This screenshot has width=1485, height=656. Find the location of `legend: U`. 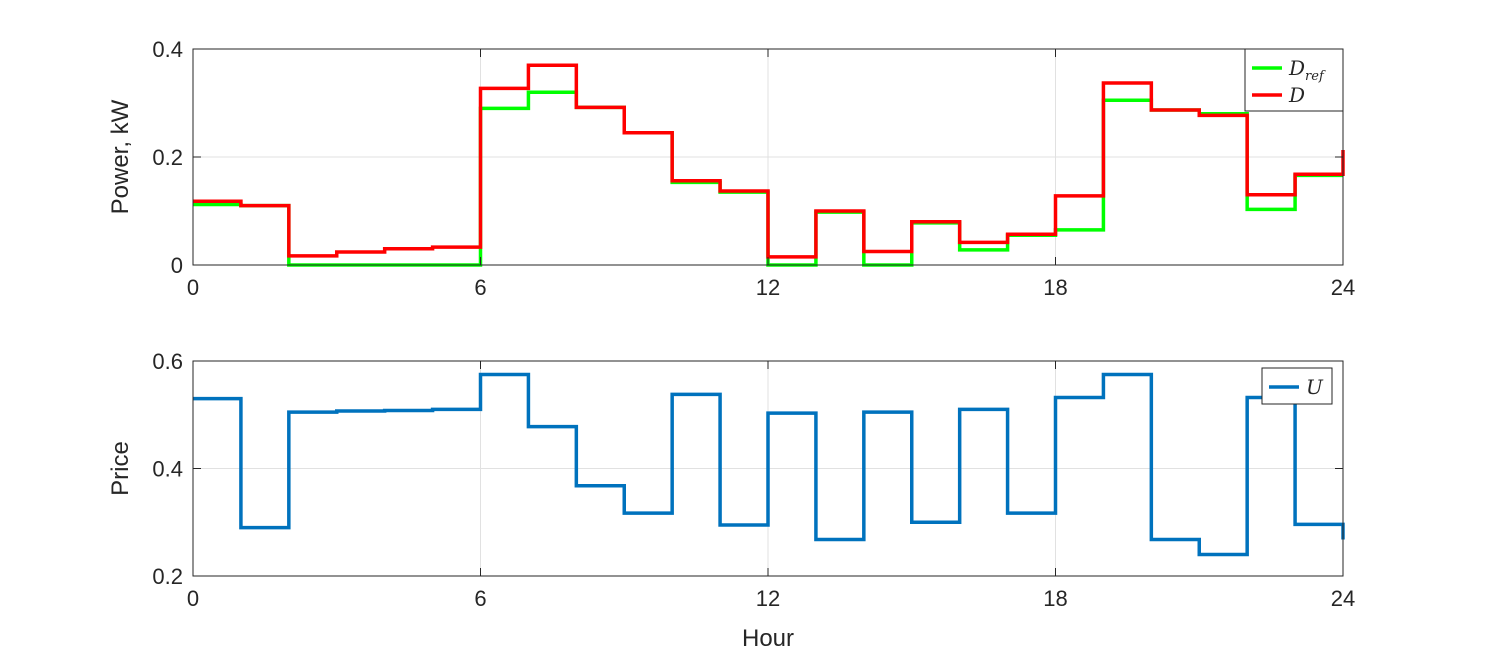

legend: U is located at coordinates (1297, 386).